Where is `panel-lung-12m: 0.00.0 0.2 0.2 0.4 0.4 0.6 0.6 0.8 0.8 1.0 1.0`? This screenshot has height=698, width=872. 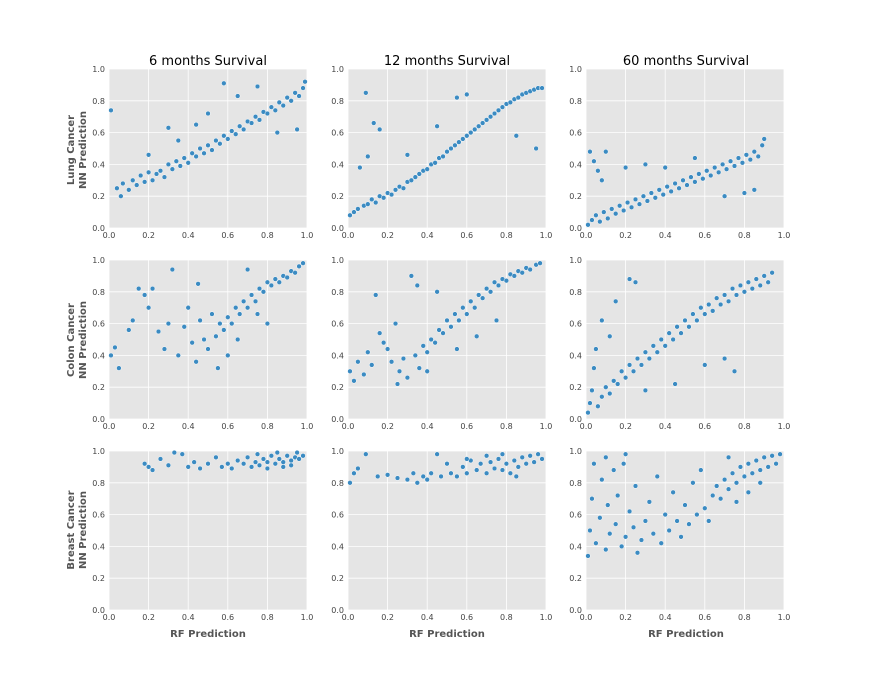
panel-lung-12m: 0.00.0 0.2 0.2 0.4 0.4 0.6 0.6 0.8 0.8 1.0 1.0 is located at coordinates (441, 152).